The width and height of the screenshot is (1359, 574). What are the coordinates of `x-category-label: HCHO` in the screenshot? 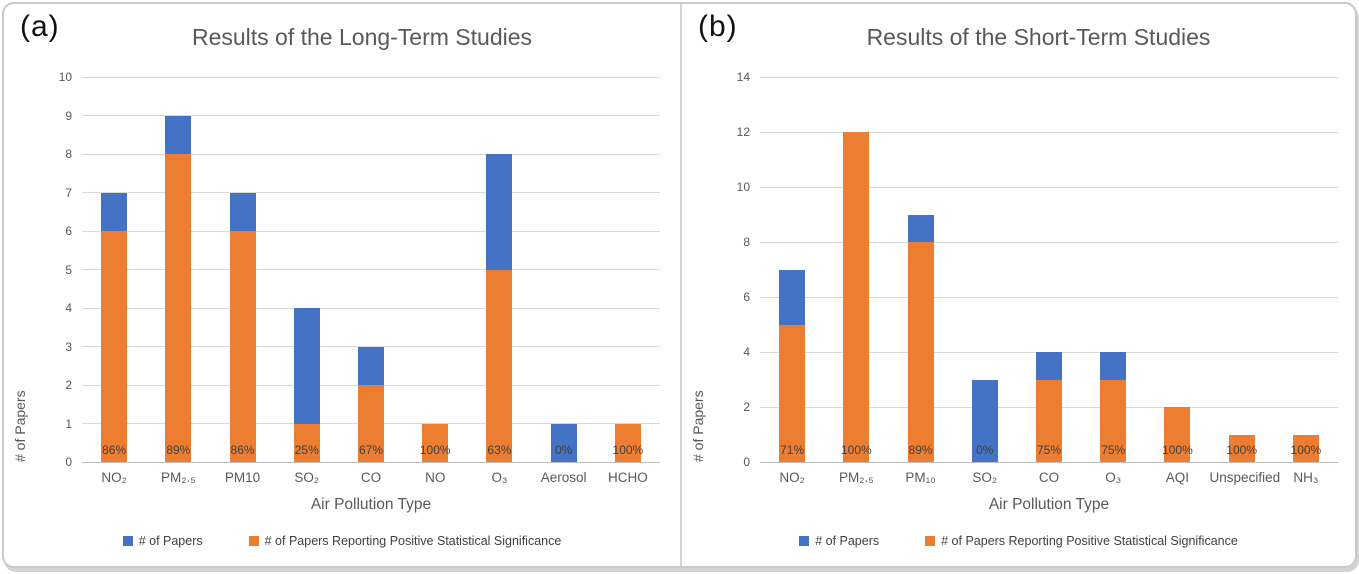 It's located at (628, 477).